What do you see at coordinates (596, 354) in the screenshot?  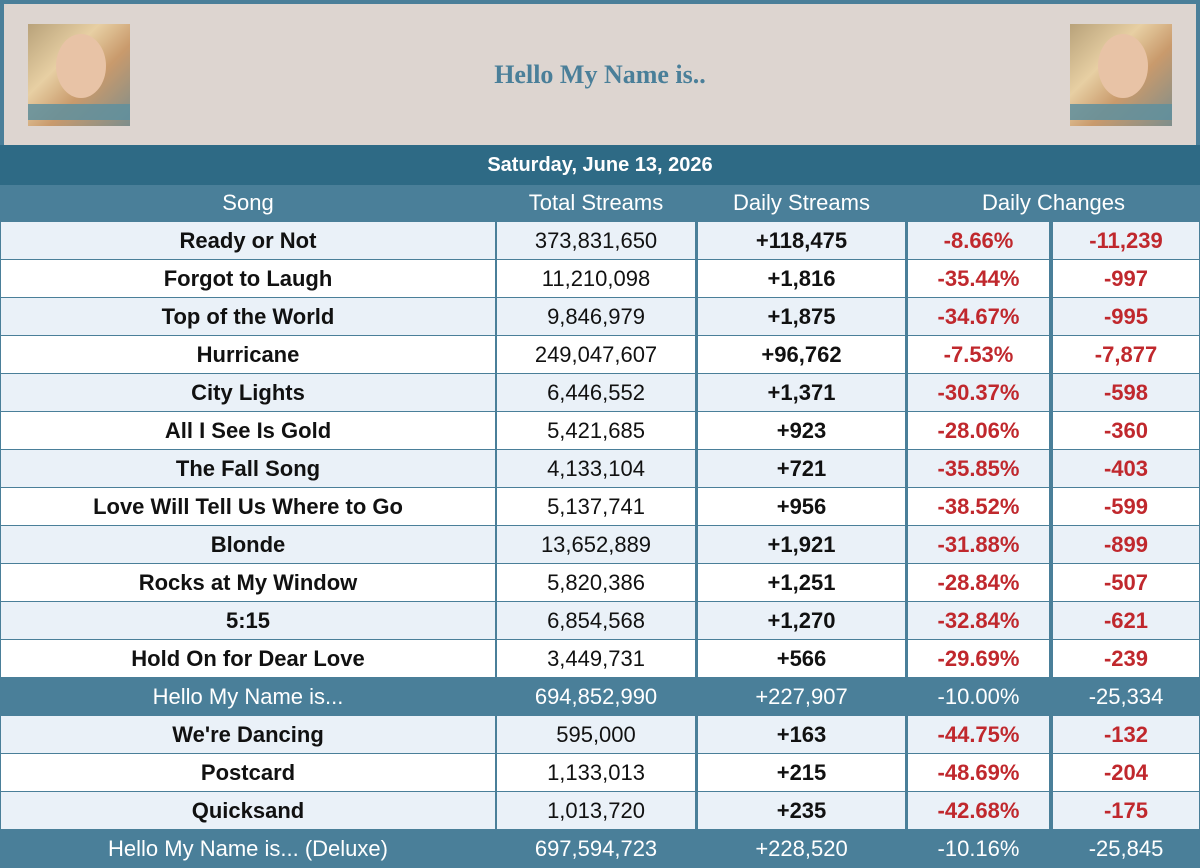 I see `cell-total-streams: 249,047,607` at bounding box center [596, 354].